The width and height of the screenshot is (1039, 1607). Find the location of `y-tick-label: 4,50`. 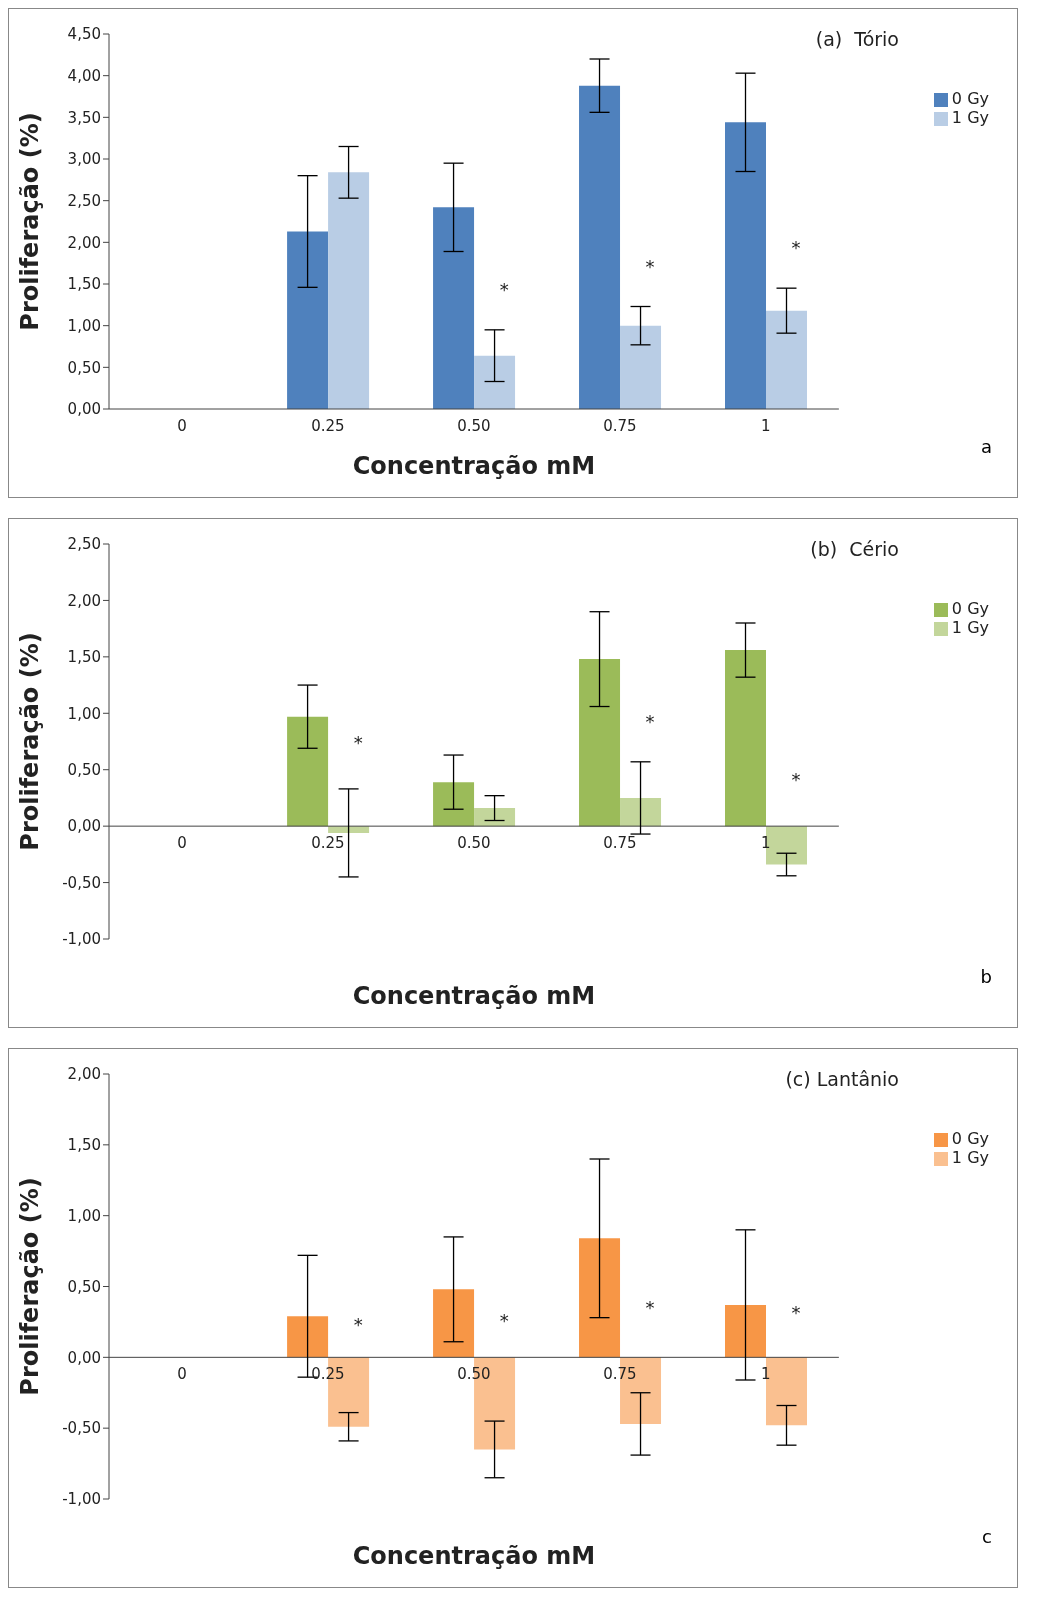

y-tick-label: 4,50 is located at coordinates (84, 34).